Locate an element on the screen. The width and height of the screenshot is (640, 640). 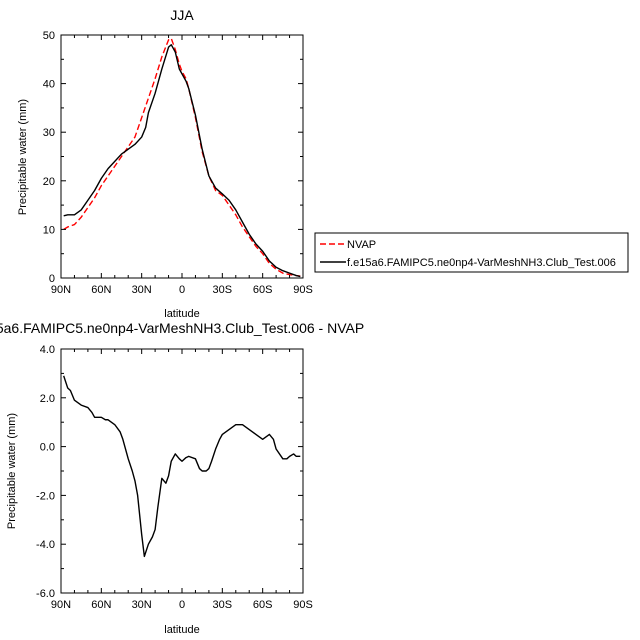
bottom-plot-area is located at coordinates (182, 466).